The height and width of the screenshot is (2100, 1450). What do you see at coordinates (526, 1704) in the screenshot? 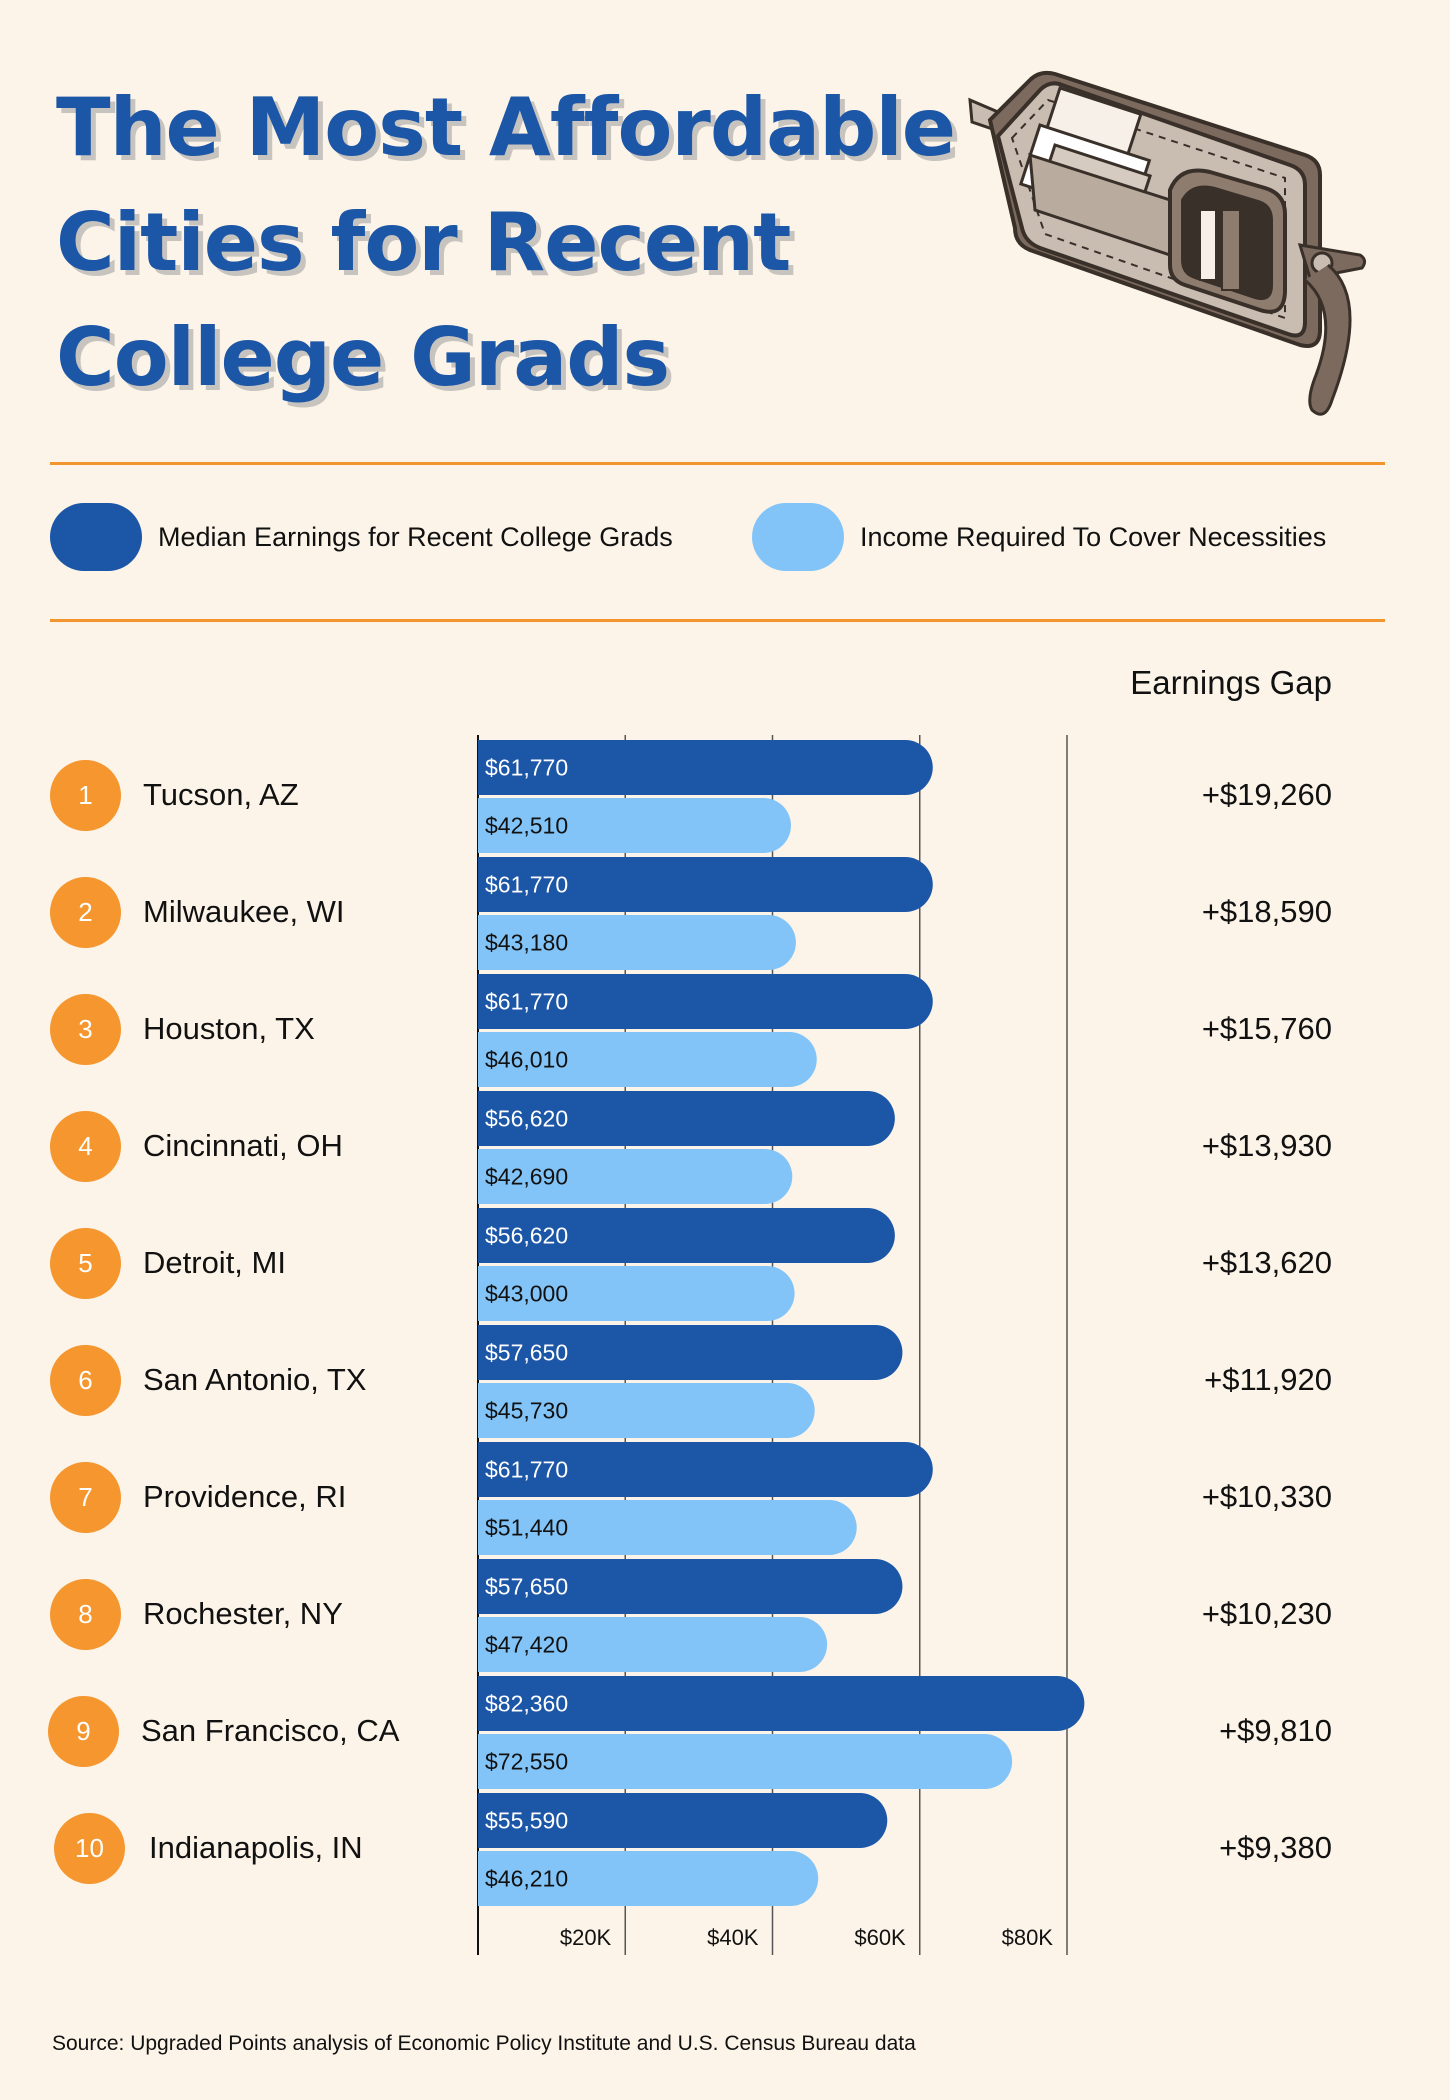
I see `bar-label-earnings: $82,360` at bounding box center [526, 1704].